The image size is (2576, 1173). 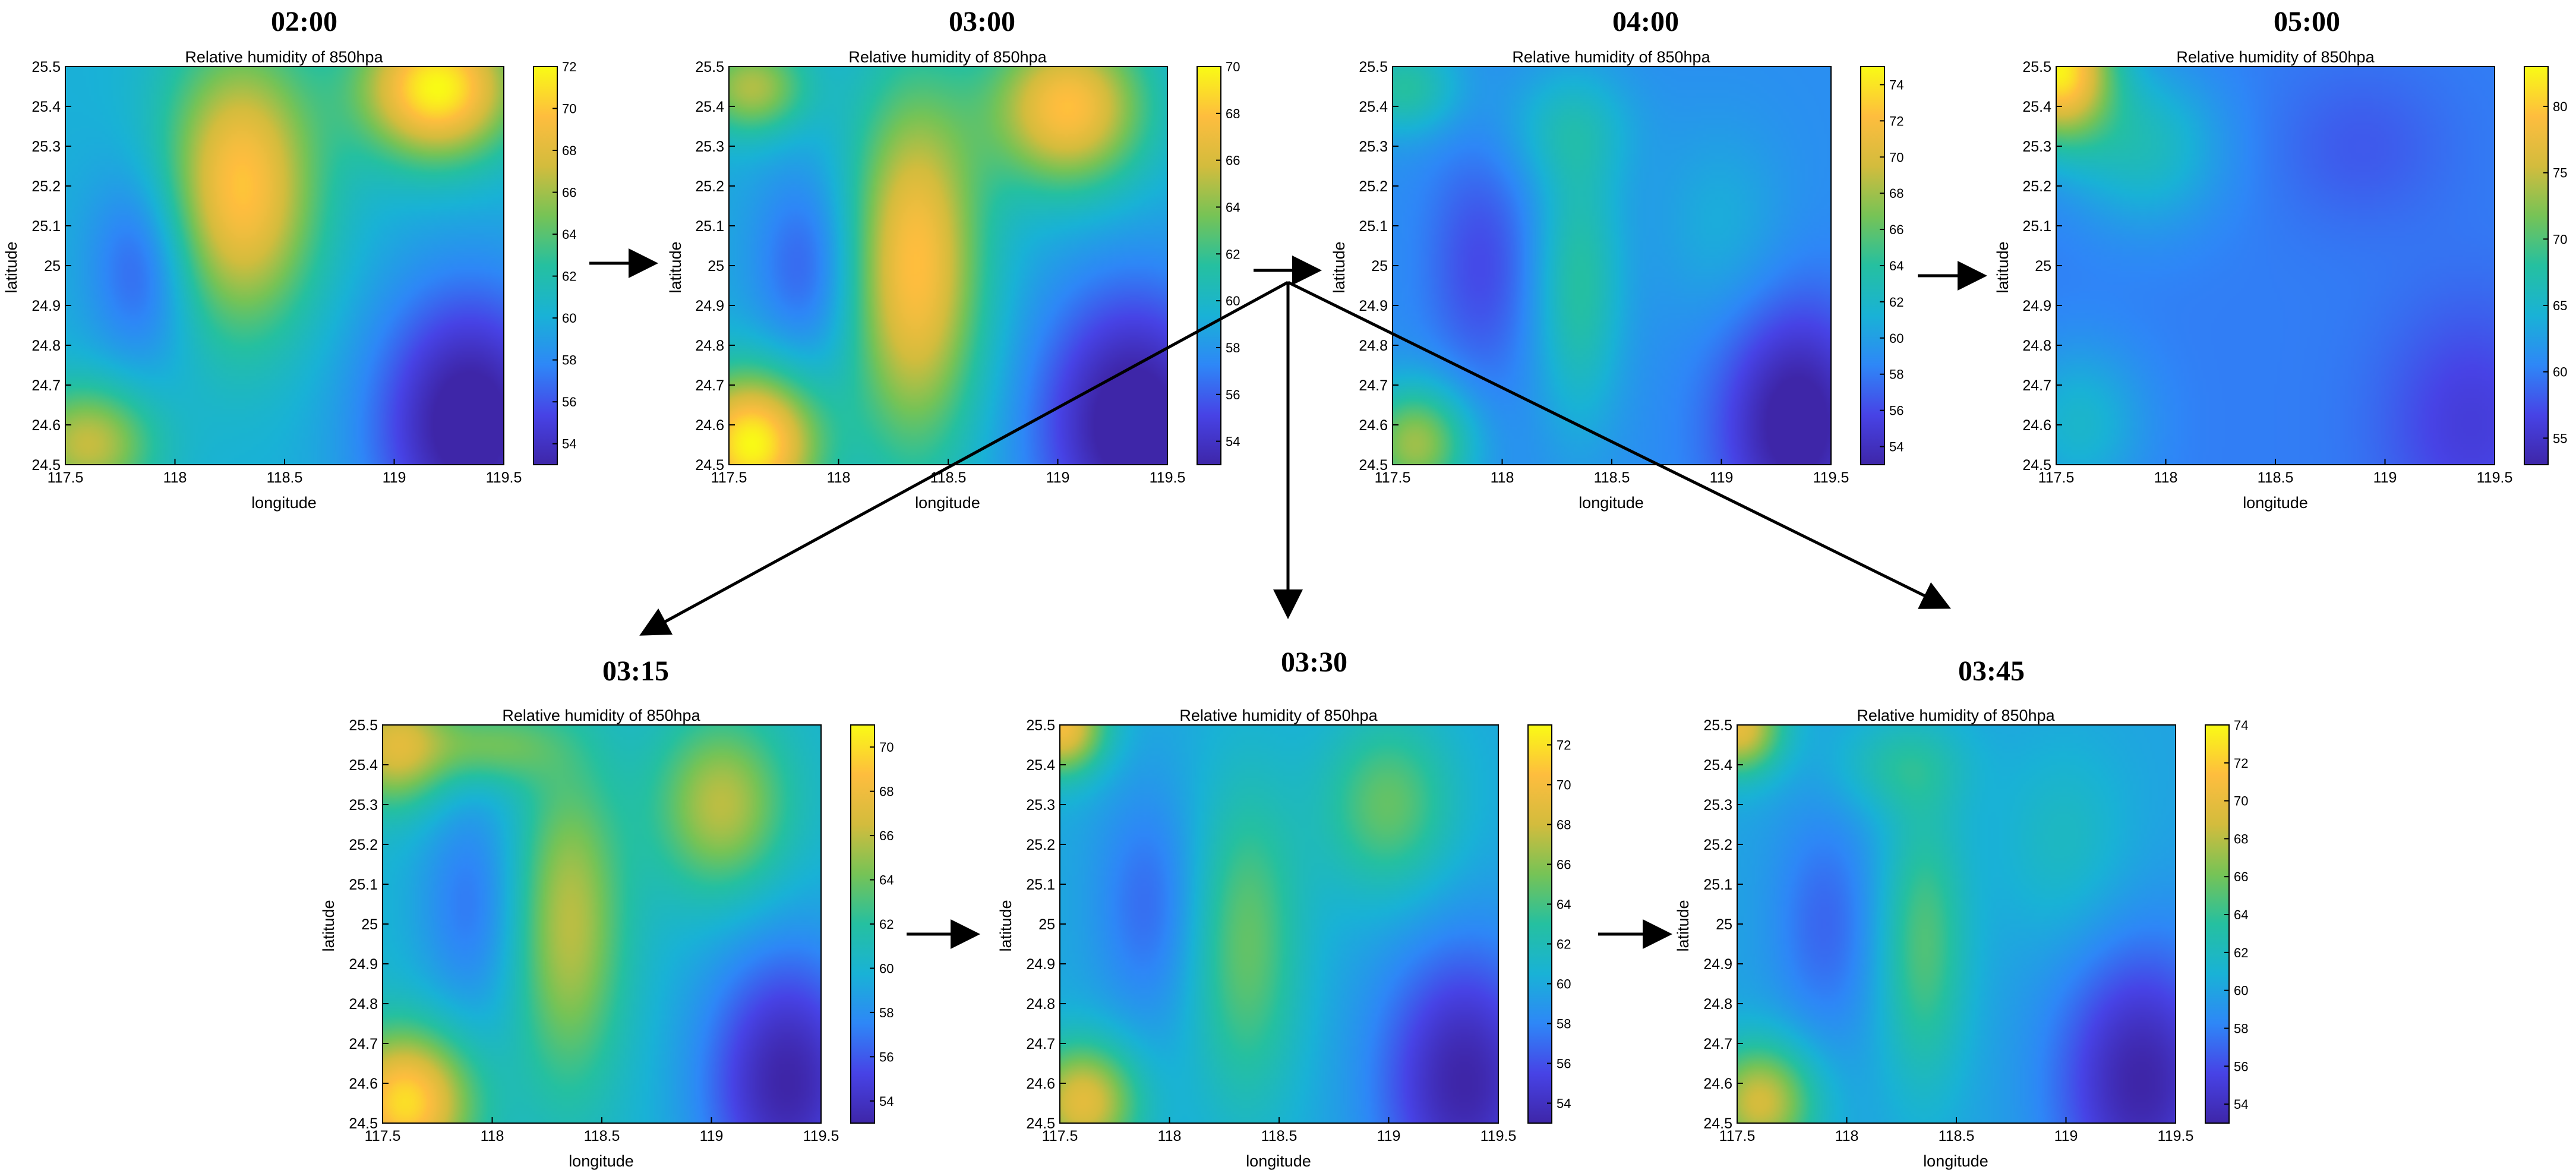 What do you see at coordinates (2275, 503) in the screenshot?
I see `xlabel-0500: longitude` at bounding box center [2275, 503].